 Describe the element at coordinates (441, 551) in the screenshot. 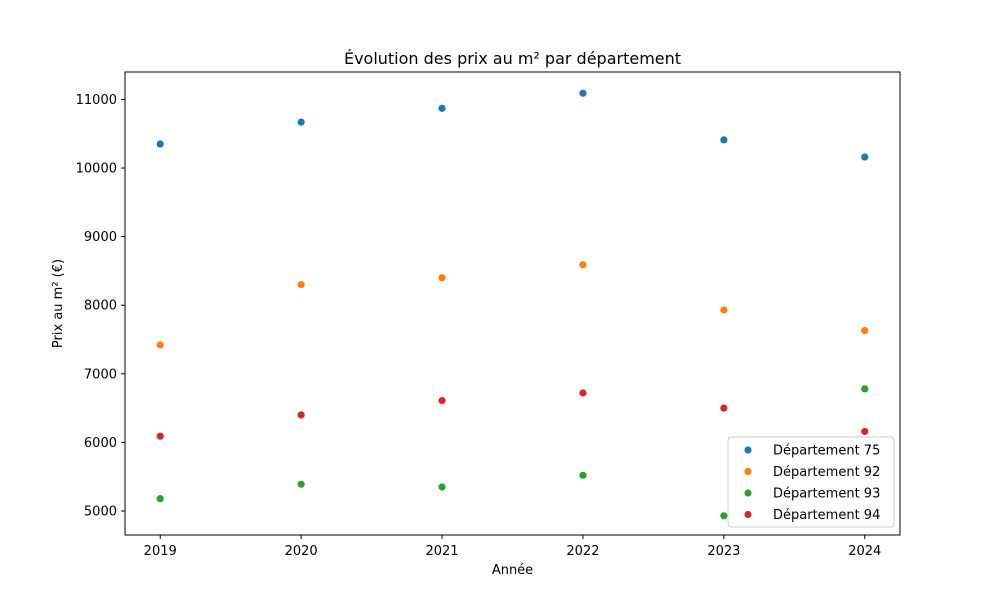

I see `x-tick-label: 2021` at that location.